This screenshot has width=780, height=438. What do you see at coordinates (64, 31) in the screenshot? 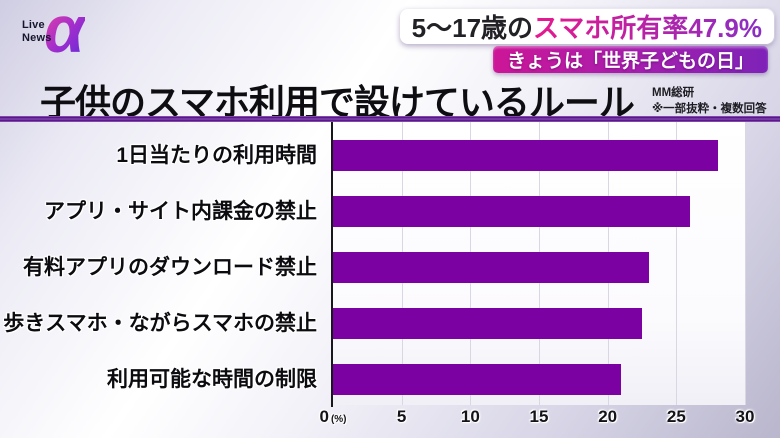
I see `alpha-logo-glyph: α` at bounding box center [64, 31].